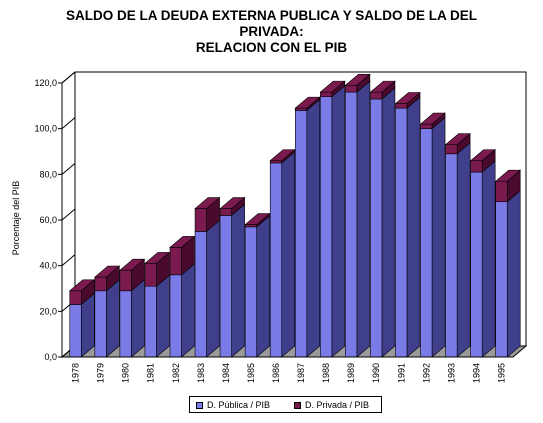  What do you see at coordinates (263, 286) in the screenshot?
I see `bar-publica-side-1985` at bounding box center [263, 286].